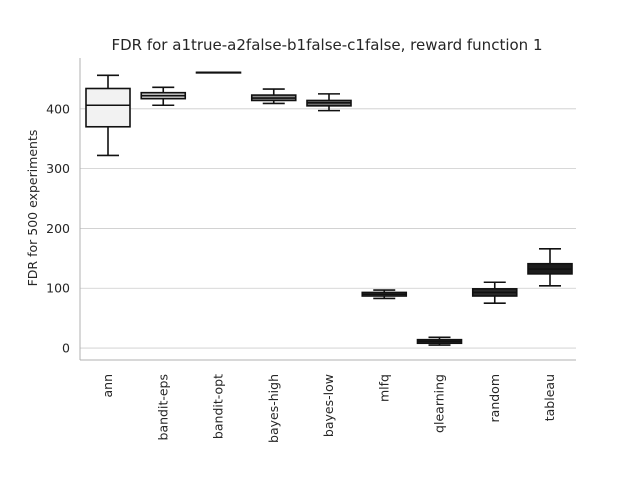 The height and width of the screenshot is (480, 640). Describe the element at coordinates (550, 267) in the screenshot. I see `box-tableau` at that location.